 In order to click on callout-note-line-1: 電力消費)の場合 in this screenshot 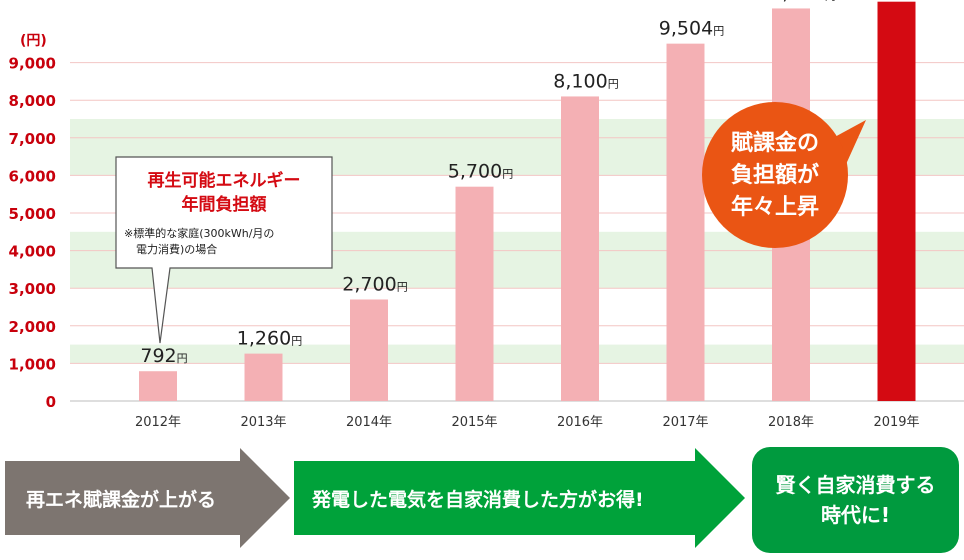, I will do `click(176, 249)`.